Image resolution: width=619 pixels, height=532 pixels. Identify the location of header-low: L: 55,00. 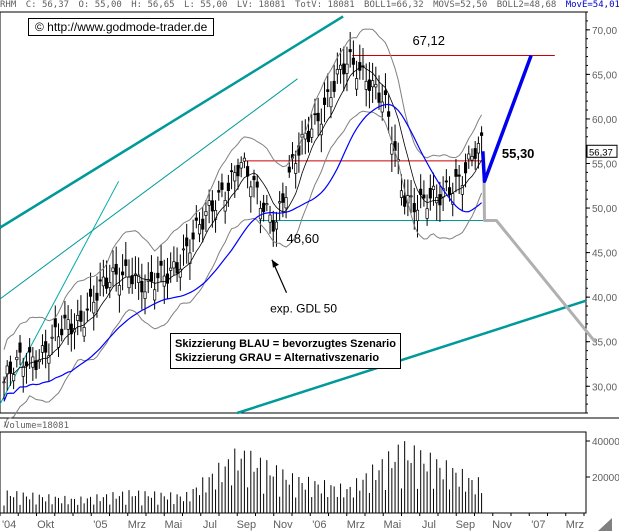
(206, 5).